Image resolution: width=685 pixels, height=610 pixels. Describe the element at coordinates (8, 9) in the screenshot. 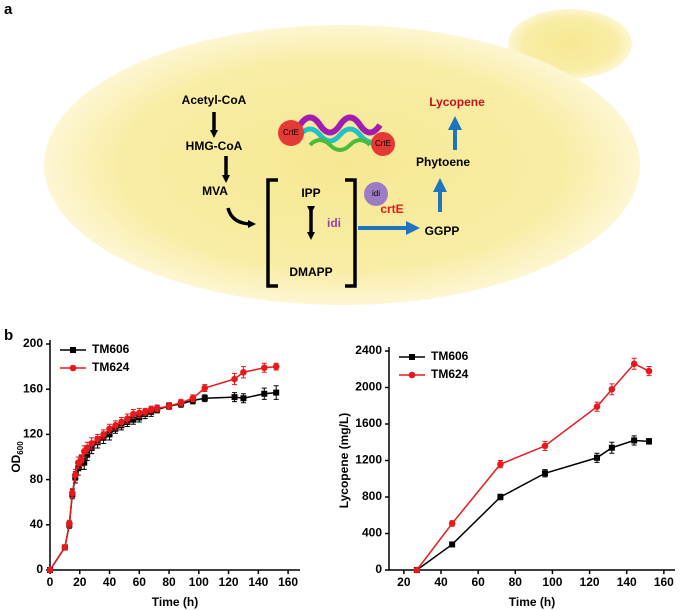

I see `panel-label: a` at that location.